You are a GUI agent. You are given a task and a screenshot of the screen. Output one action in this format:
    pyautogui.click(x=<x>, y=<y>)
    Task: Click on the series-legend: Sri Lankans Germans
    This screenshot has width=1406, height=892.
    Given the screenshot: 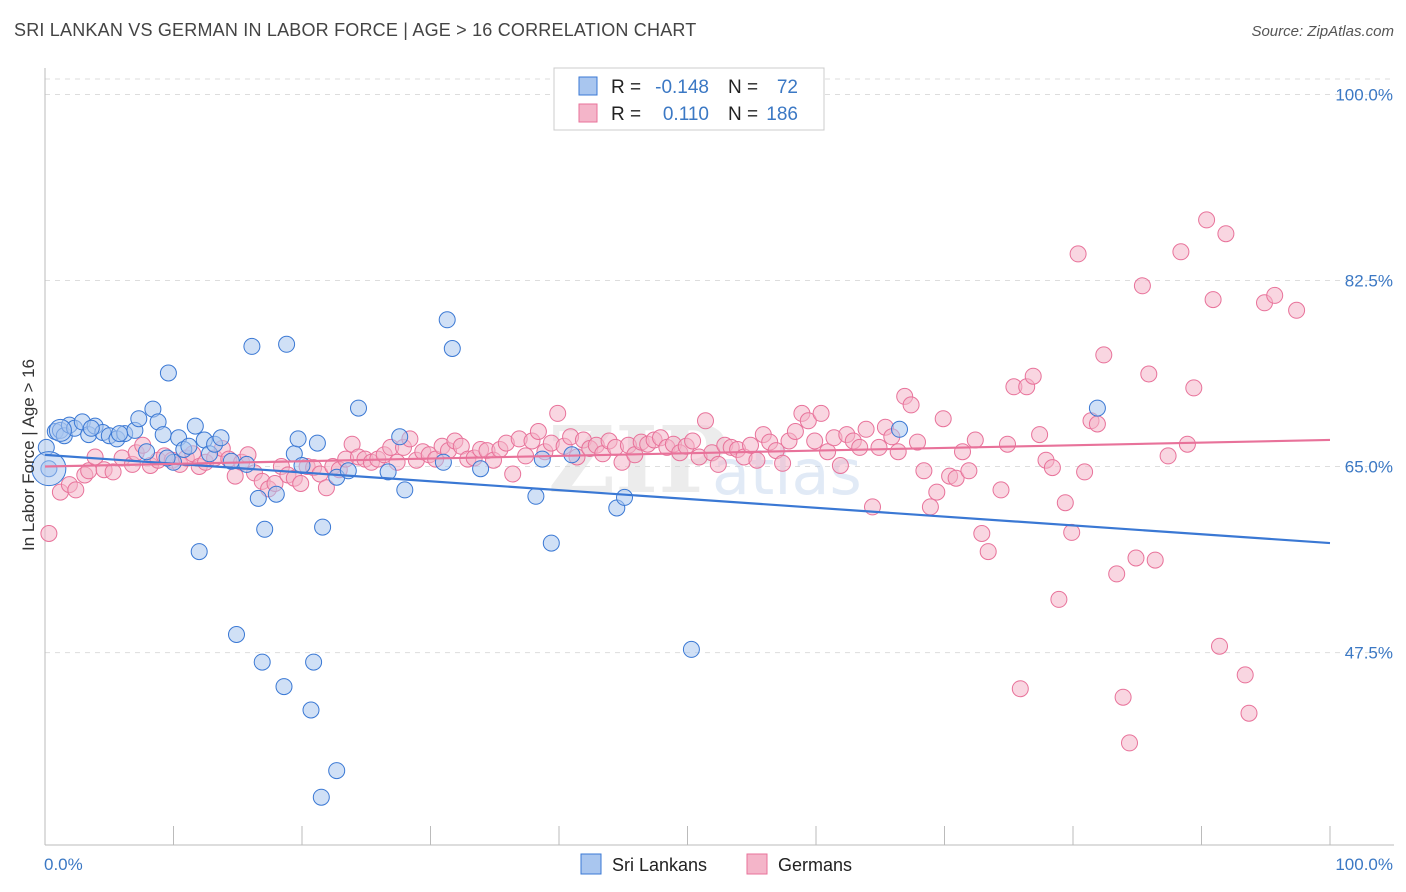 What is the action you would take?
    pyautogui.click(x=716, y=864)
    